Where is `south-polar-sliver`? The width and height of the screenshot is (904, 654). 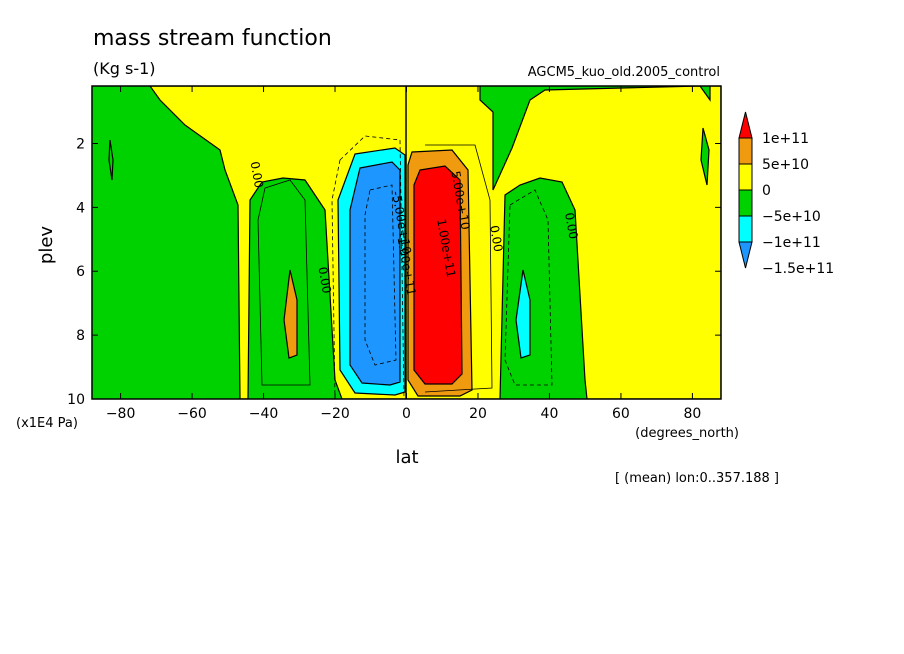 south-polar-sliver is located at coordinates (111, 160).